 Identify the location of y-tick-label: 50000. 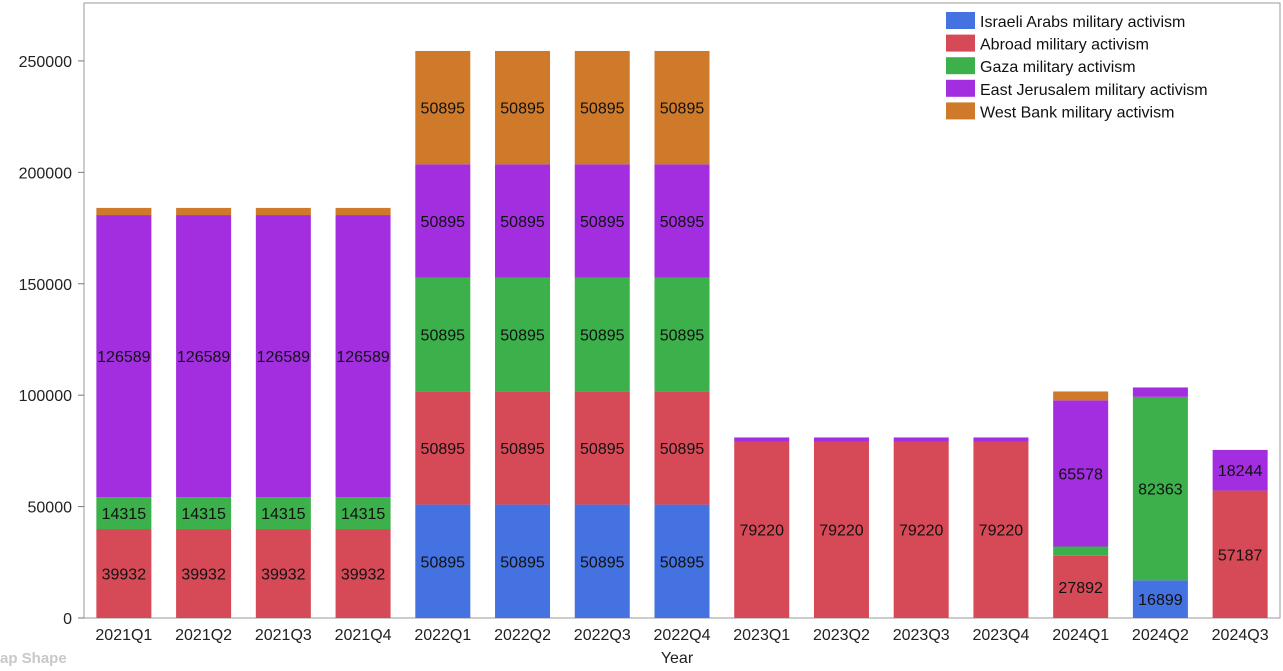
(50, 508).